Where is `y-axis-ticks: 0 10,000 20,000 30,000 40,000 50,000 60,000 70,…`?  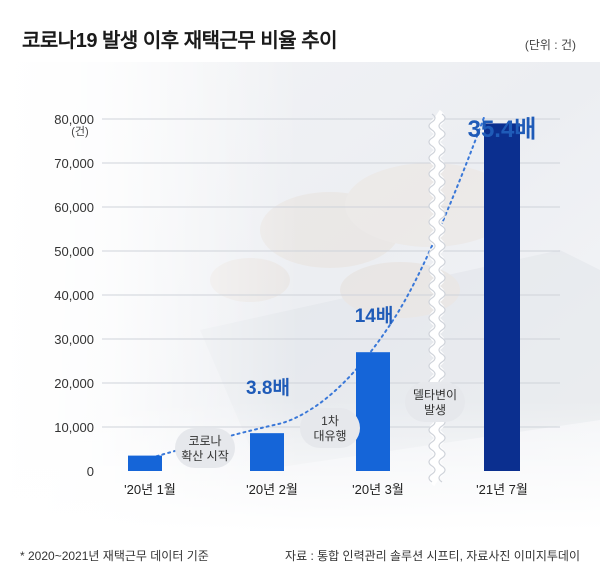
y-axis-ticks: 0 10,000 20,000 30,000 40,000 50,000 60,000 70,… is located at coordinates (74, 295).